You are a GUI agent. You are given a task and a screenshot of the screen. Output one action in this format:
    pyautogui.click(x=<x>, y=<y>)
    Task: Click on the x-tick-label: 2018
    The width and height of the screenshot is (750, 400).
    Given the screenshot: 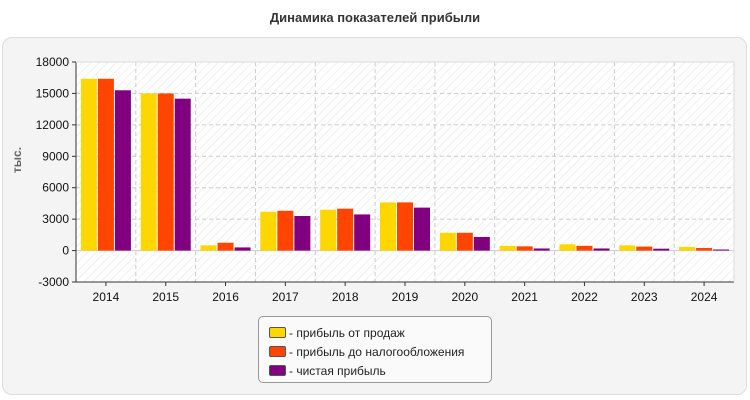 What is the action you would take?
    pyautogui.click(x=345, y=297)
    